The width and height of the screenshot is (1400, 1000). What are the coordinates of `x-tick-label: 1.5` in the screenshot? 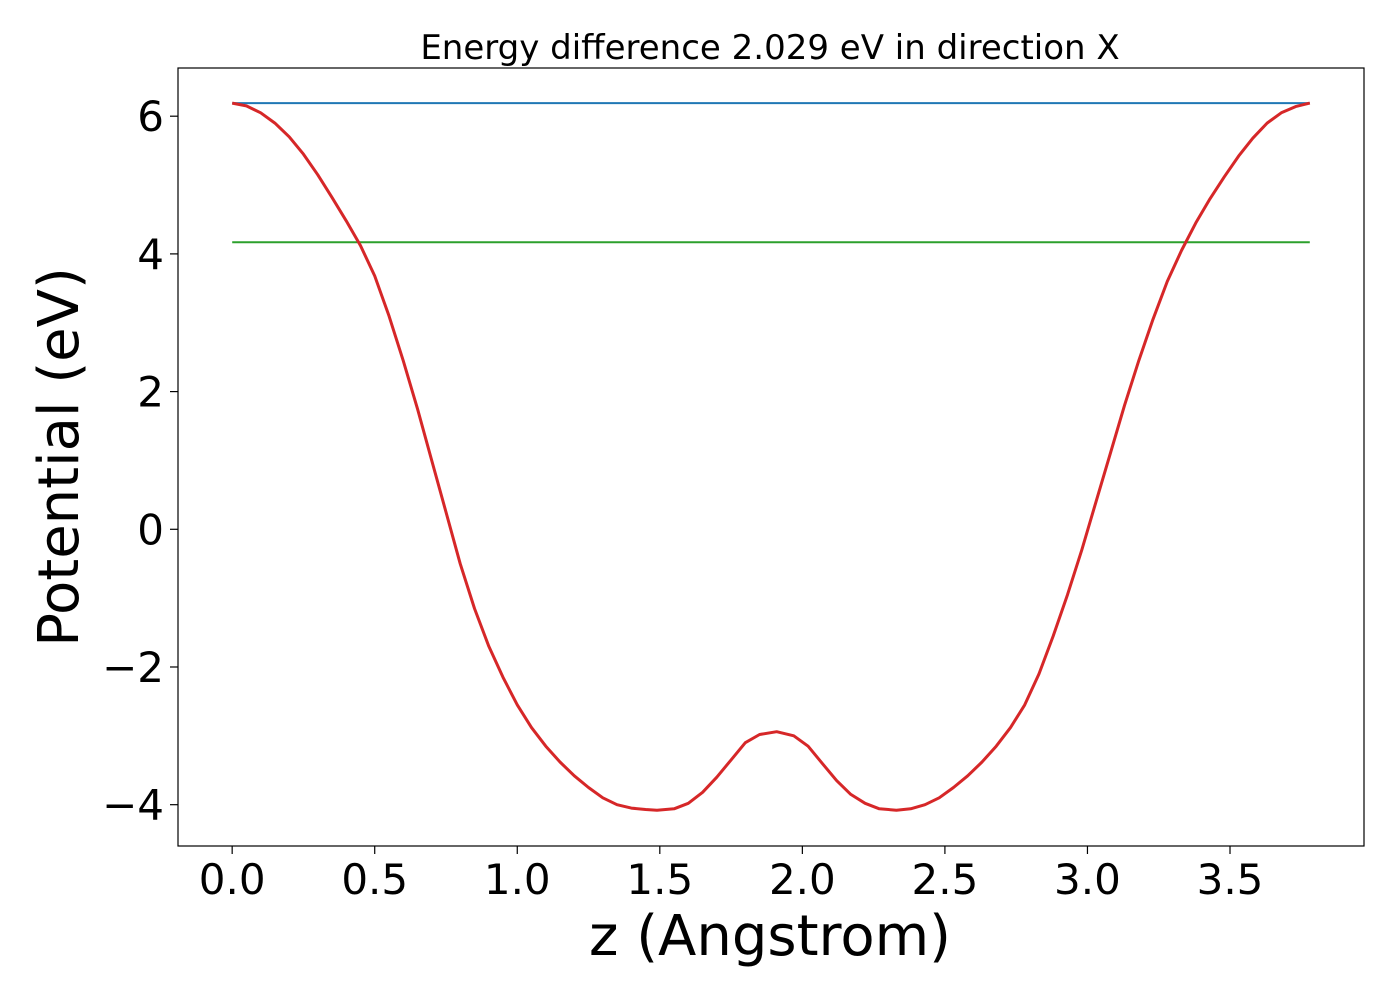 It's located at (659, 879).